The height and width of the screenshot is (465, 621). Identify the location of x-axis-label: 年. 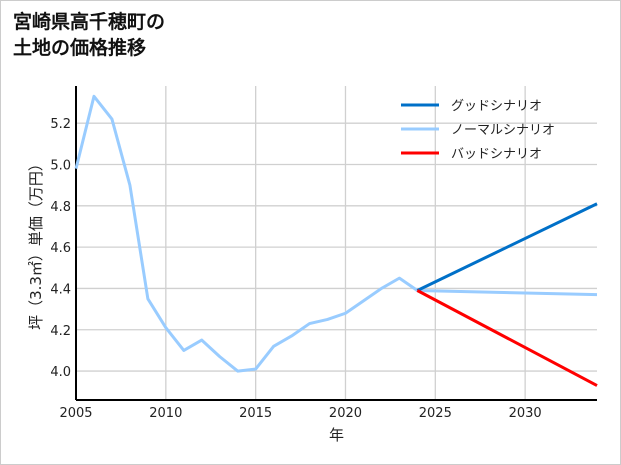
(336, 435).